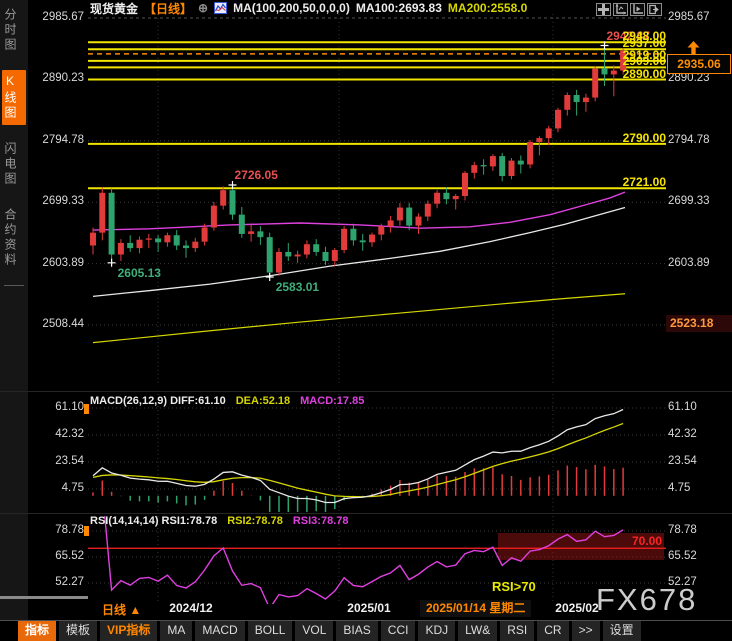  What do you see at coordinates (437, 631) in the screenshot?
I see `kdj-button: KDJ` at bounding box center [437, 631].